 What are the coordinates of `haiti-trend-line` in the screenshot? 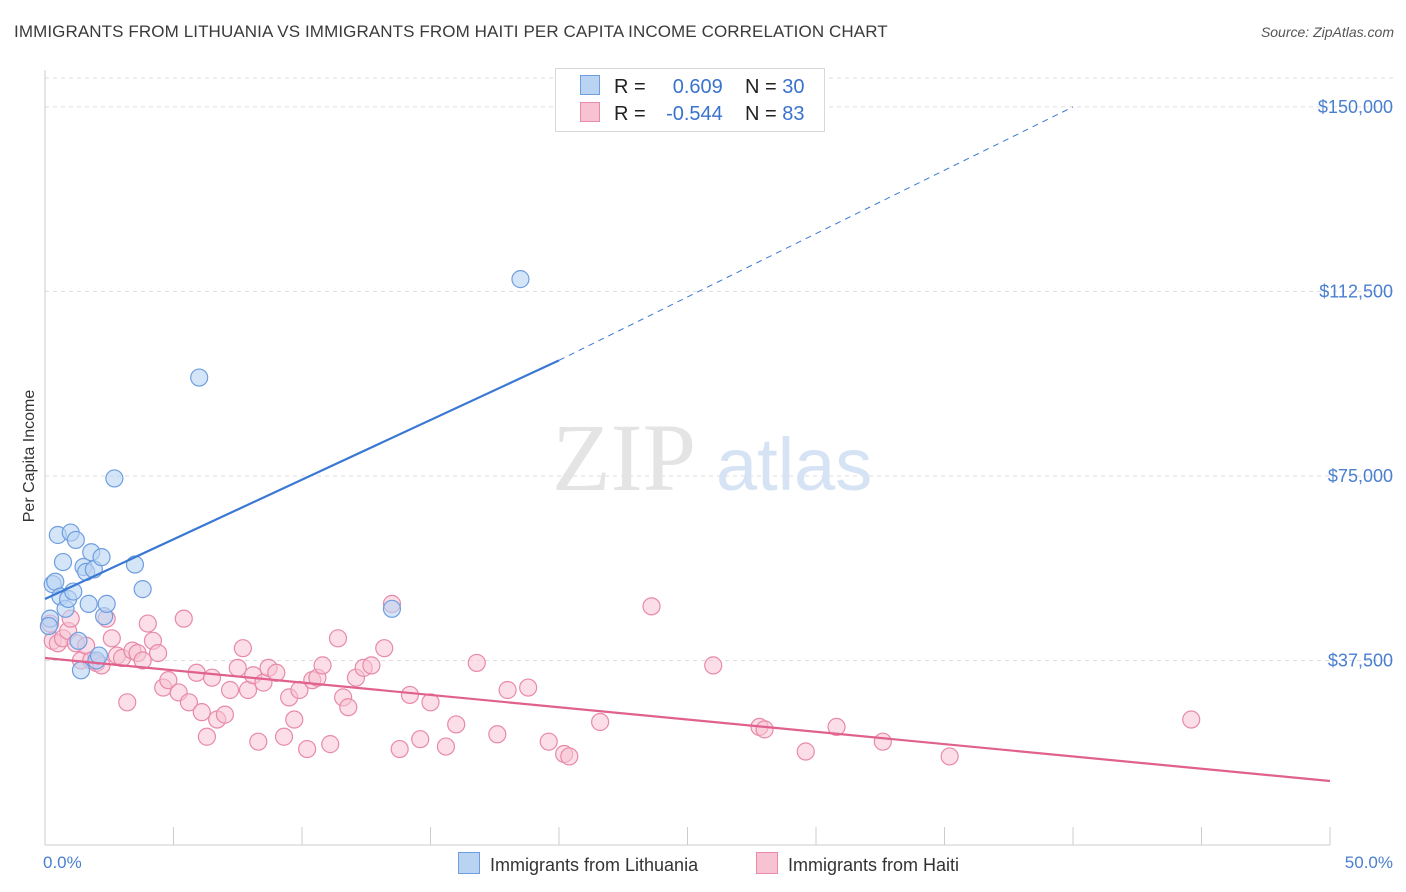 It's located at (687, 719).